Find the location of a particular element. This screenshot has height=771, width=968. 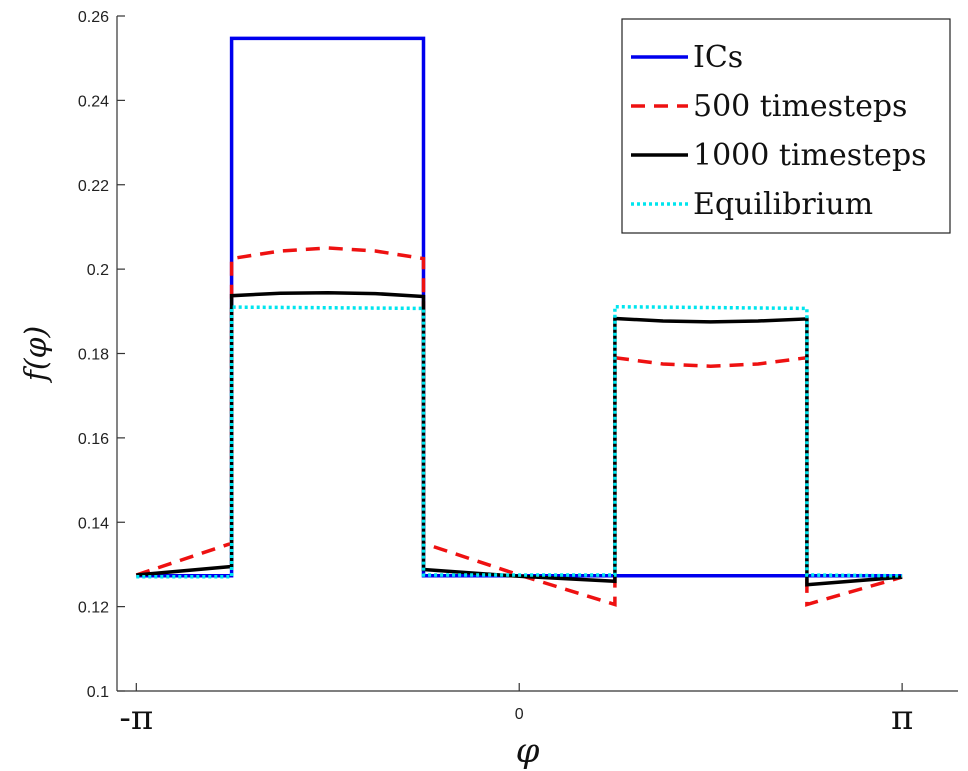

y-tick-label: 0.22 is located at coordinates (93, 186).